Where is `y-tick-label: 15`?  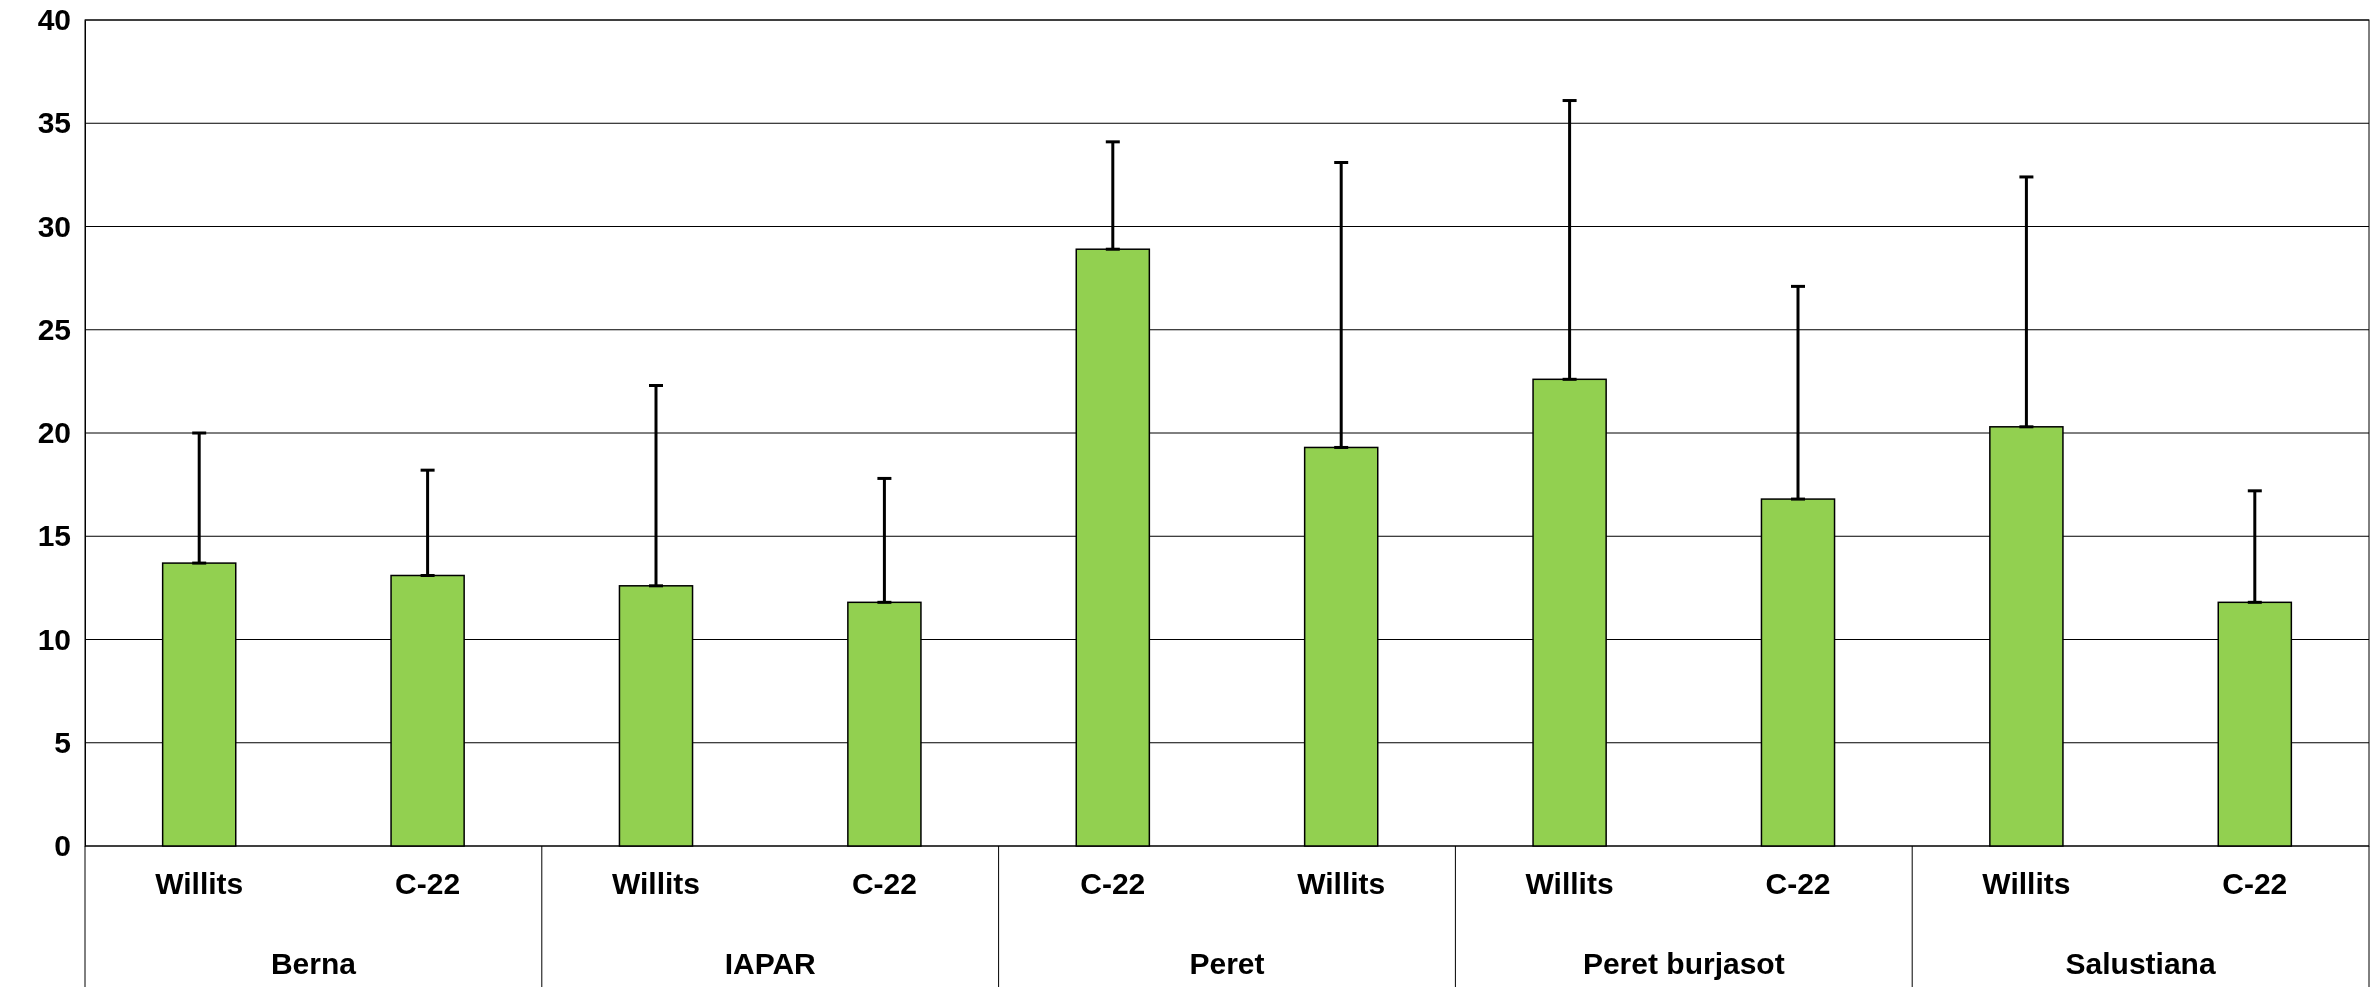
y-tick-label: 15 is located at coordinates (54, 536).